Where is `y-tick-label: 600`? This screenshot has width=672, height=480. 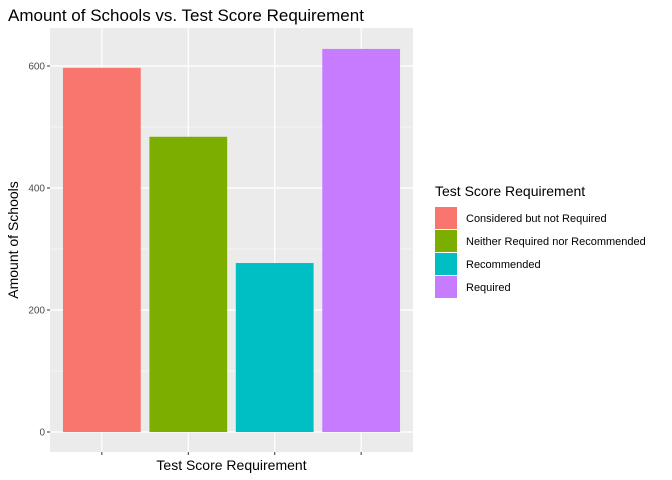
y-tick-label: 600 is located at coordinates (36, 67).